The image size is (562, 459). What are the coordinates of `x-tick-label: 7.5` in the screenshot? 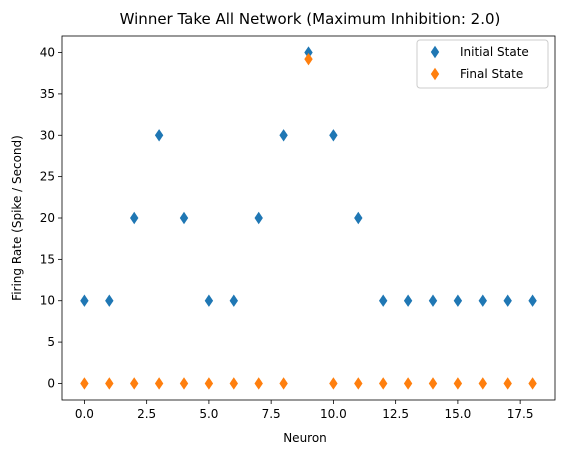 It's located at (271, 414).